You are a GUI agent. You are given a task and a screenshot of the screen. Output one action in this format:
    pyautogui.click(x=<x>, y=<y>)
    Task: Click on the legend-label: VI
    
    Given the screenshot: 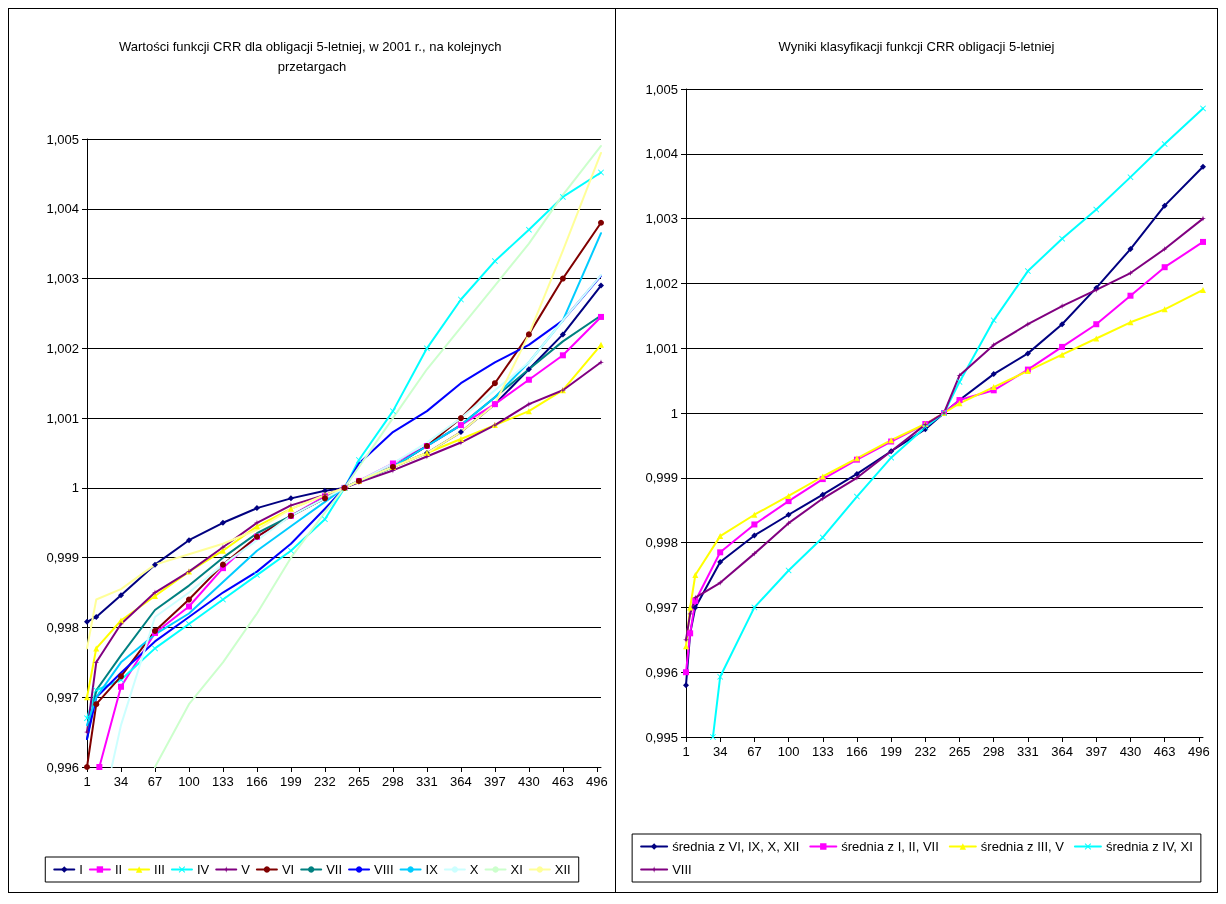 What is the action you would take?
    pyautogui.click(x=288, y=869)
    